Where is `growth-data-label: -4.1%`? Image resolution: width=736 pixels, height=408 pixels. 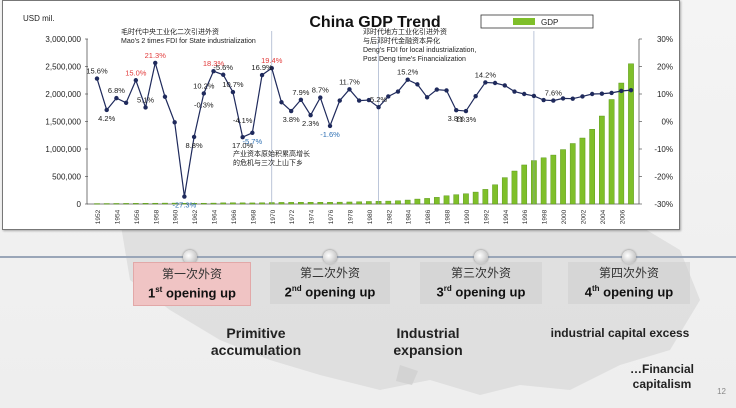 growth-data-label: -4.1% is located at coordinates (243, 120).